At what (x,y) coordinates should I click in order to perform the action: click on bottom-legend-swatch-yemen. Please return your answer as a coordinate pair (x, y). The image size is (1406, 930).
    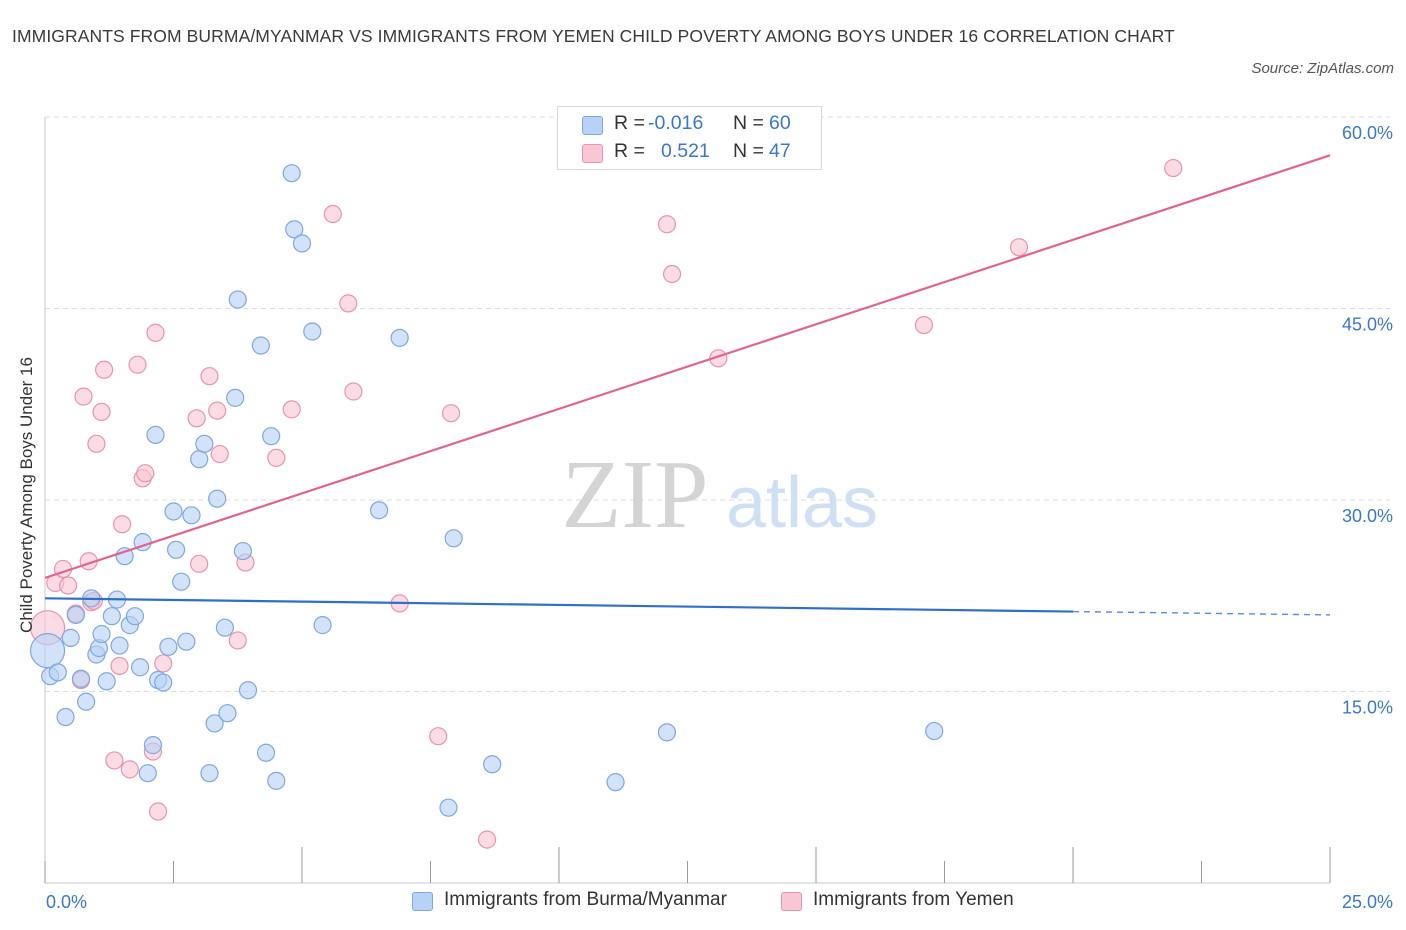
    Looking at the image, I should click on (791, 901).